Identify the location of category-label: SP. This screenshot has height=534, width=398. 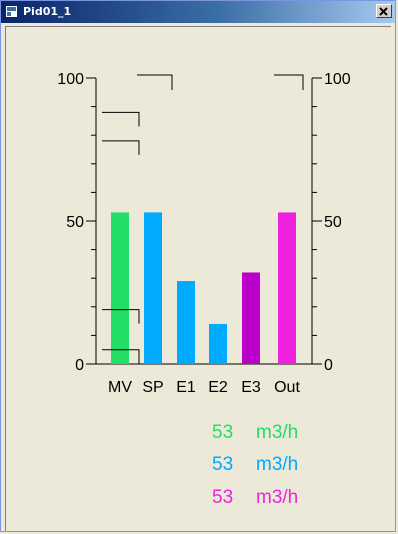
(152, 387).